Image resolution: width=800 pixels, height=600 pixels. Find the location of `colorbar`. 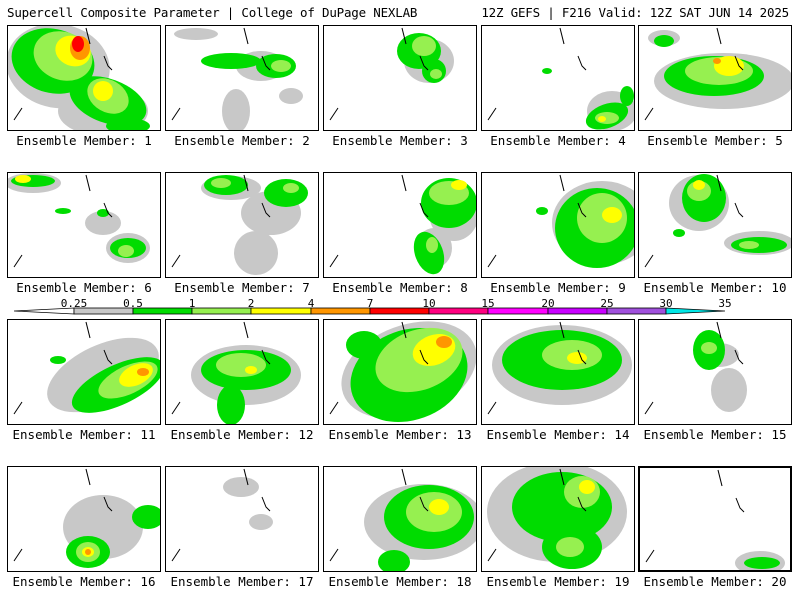

colorbar is located at coordinates (369, 311).